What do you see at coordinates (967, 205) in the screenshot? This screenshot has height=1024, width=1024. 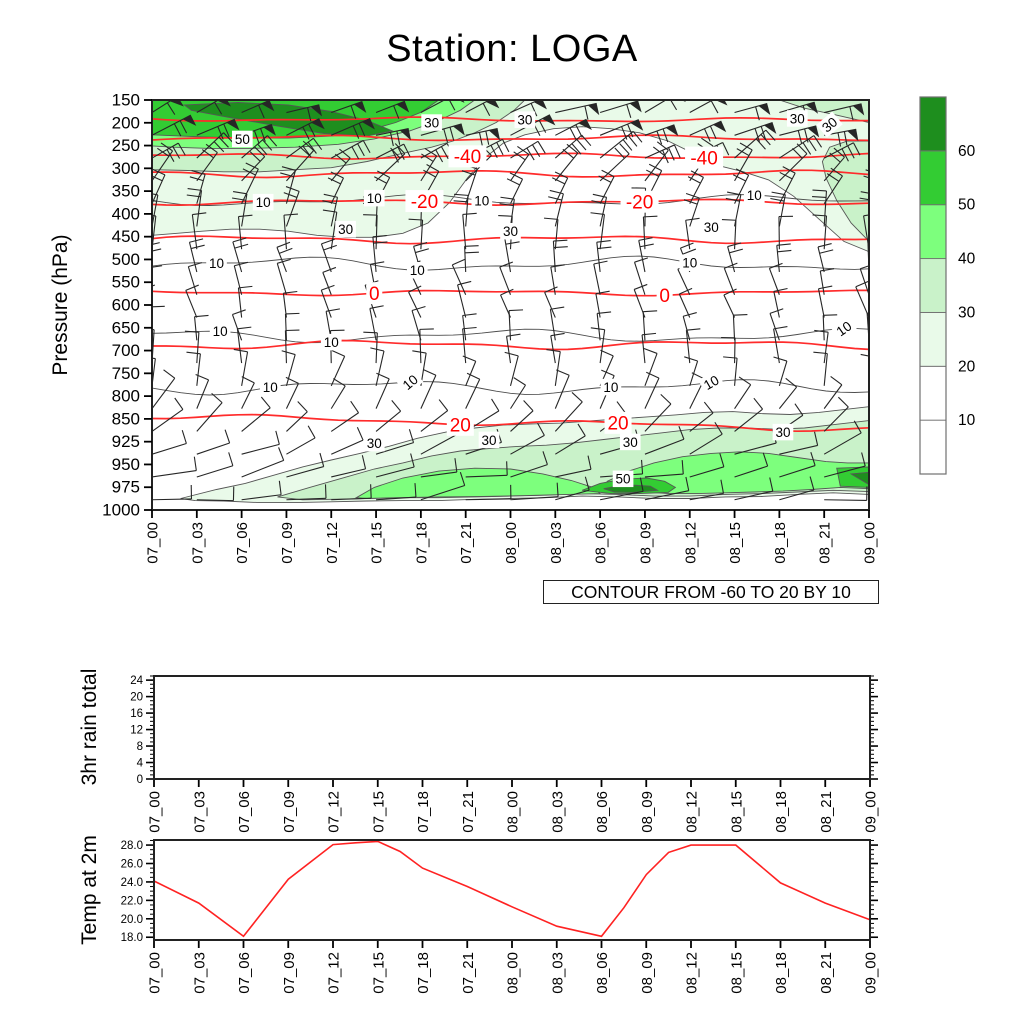 I see `colorbar-label: 50` at bounding box center [967, 205].